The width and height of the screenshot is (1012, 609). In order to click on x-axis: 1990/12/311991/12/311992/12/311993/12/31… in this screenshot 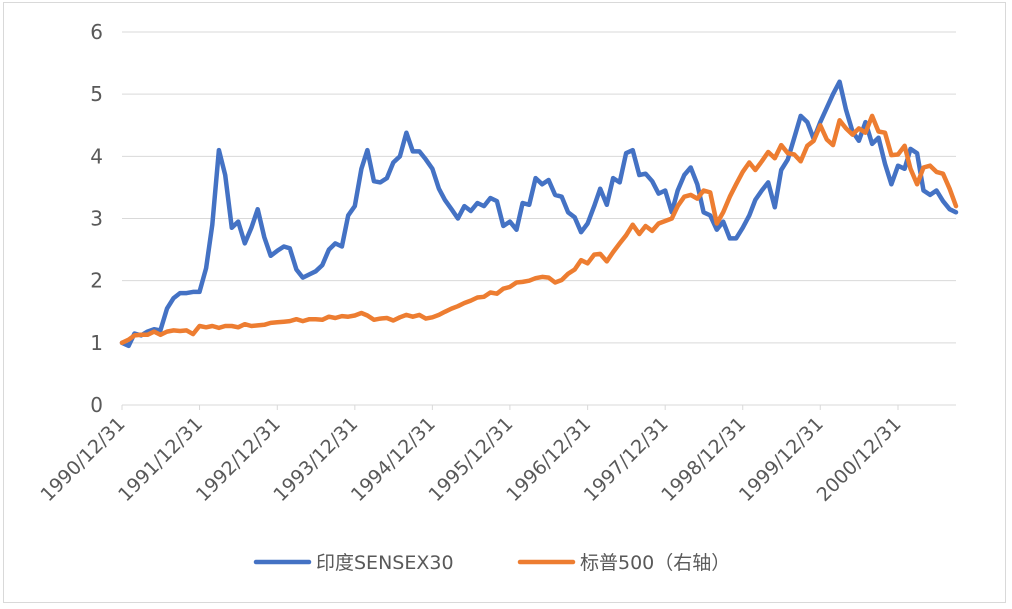, I will do `click(471, 455)`.